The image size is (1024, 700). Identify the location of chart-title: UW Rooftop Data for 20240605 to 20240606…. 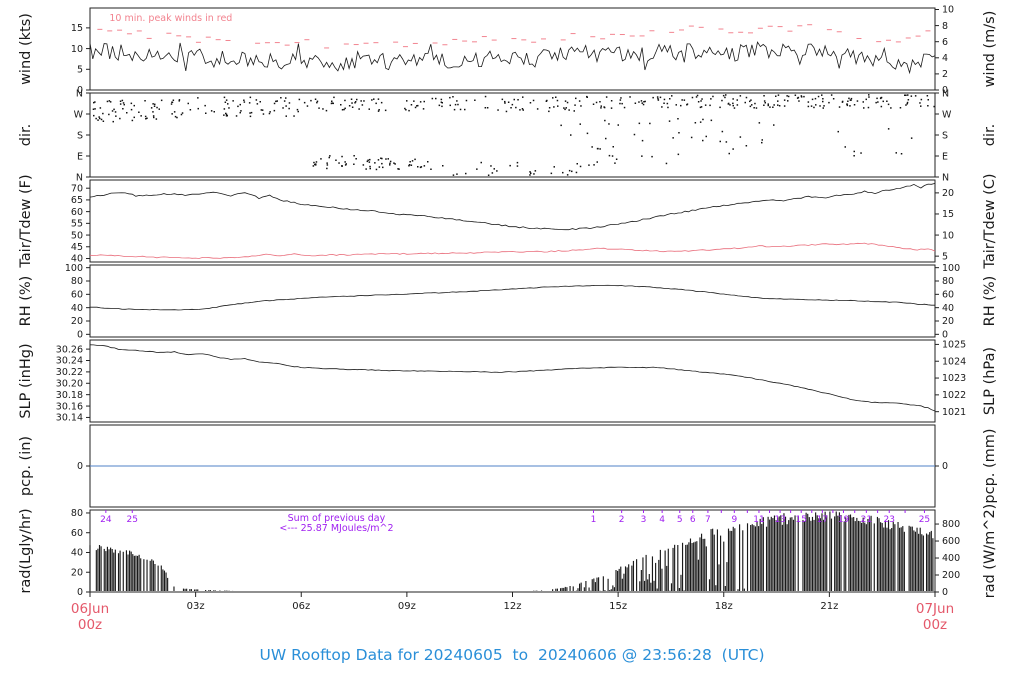
(512, 655).